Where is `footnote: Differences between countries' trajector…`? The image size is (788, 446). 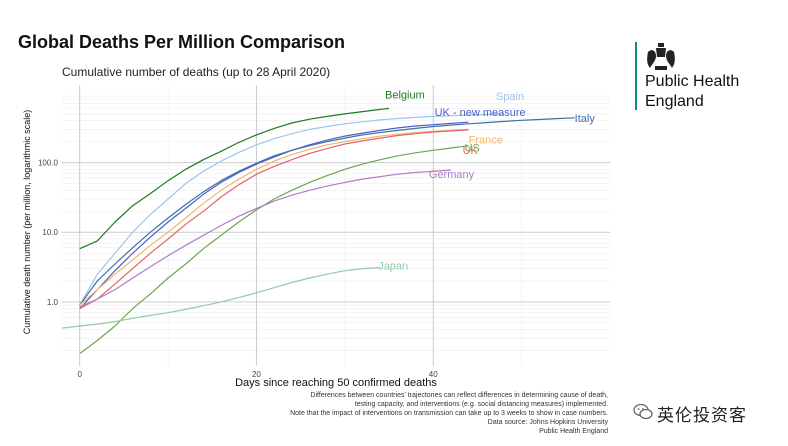
footnote: Differences between countries' trajector… is located at coordinates (408, 413).